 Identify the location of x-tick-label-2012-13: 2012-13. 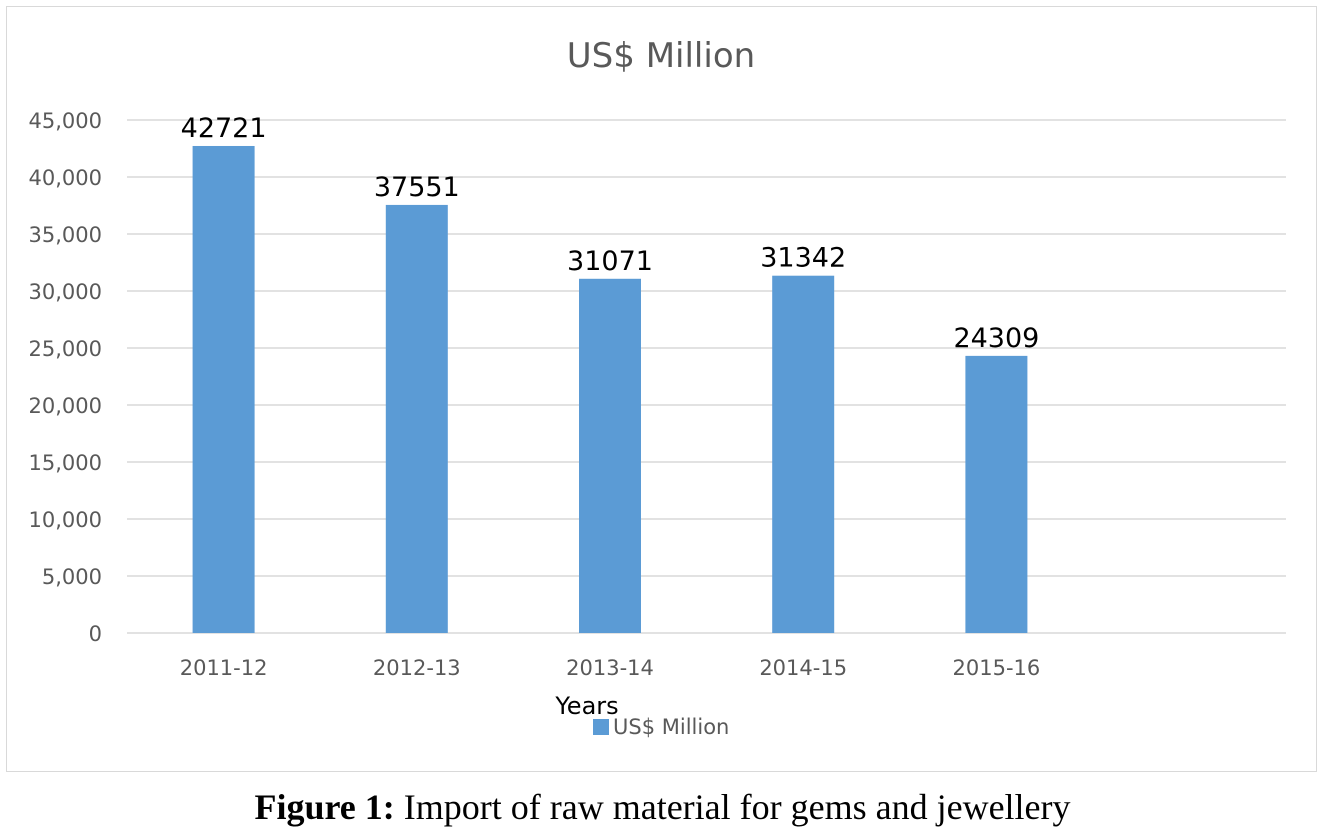
(417, 668).